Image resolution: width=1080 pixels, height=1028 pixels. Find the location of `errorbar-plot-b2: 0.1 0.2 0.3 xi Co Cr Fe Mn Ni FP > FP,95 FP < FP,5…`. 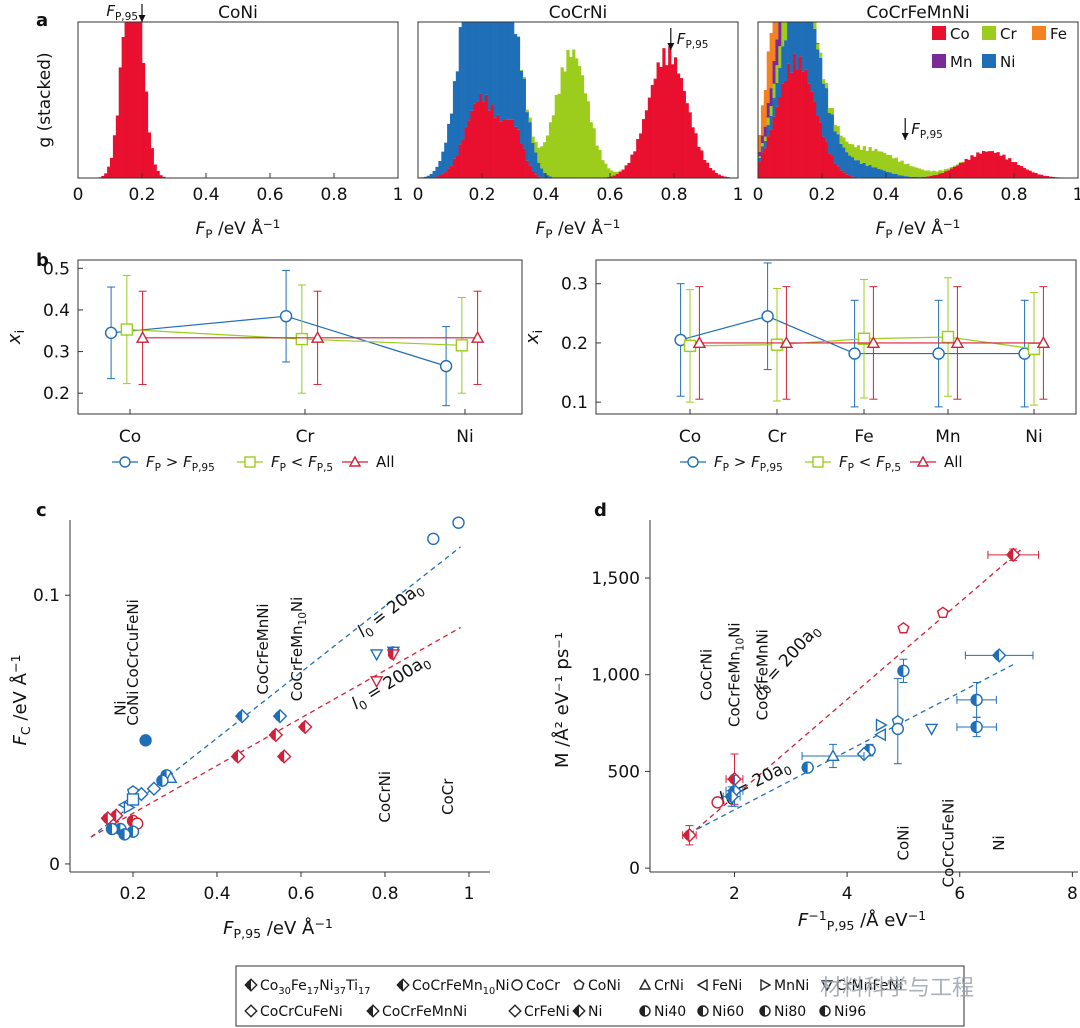

errorbar-plot-b2: 0.1 0.2 0.3 xi Co Cr Fe Mn Ni FP > FP,95 FP < FP,5… is located at coordinates (799, 366).